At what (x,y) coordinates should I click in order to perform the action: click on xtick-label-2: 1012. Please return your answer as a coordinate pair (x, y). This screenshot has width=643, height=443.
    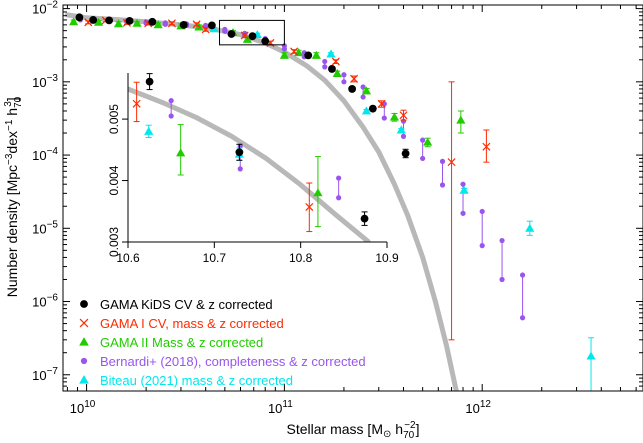
    Looking at the image, I should click on (478, 407).